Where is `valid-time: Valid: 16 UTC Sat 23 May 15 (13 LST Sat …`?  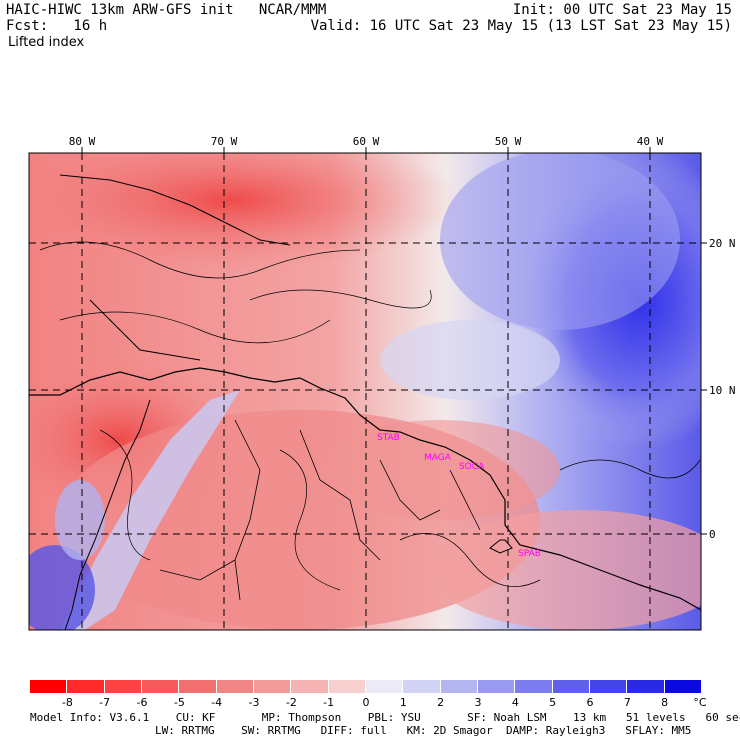
valid-time: Valid: 16 UTC Sat 23 May 15 (13 LST Sat … is located at coordinates (521, 26).